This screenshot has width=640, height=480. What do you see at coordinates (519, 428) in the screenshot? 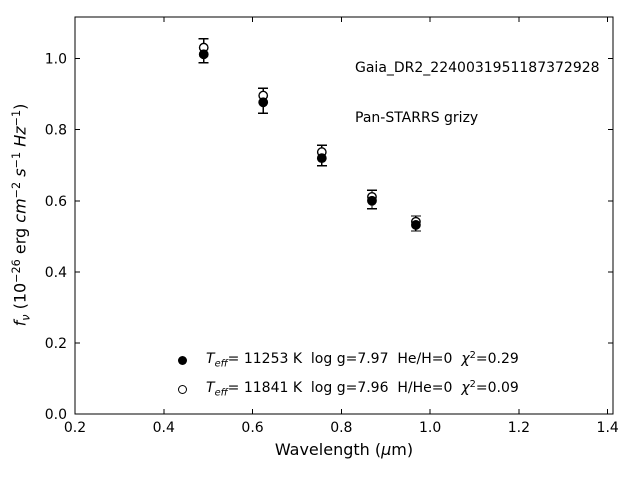
I see `x-tick-label: 1.2` at bounding box center [519, 428].